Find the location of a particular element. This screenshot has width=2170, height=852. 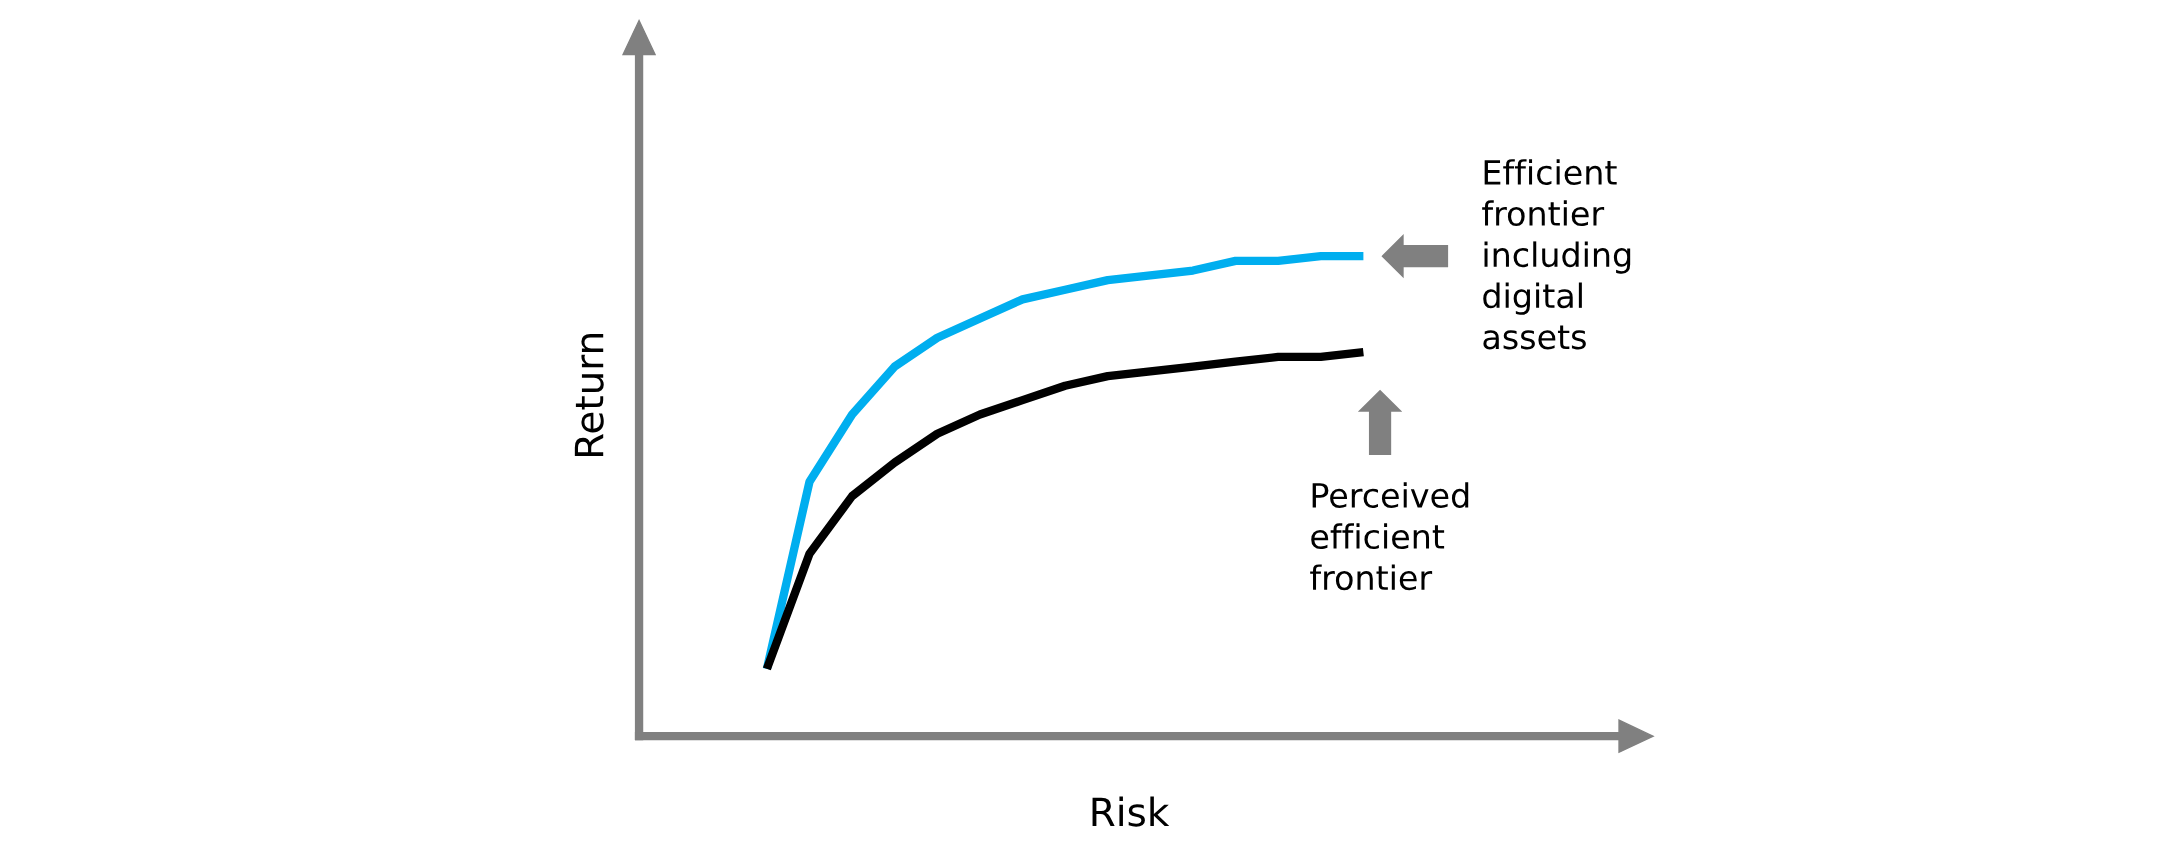

x-axis-title: Risk is located at coordinates (1131, 811).